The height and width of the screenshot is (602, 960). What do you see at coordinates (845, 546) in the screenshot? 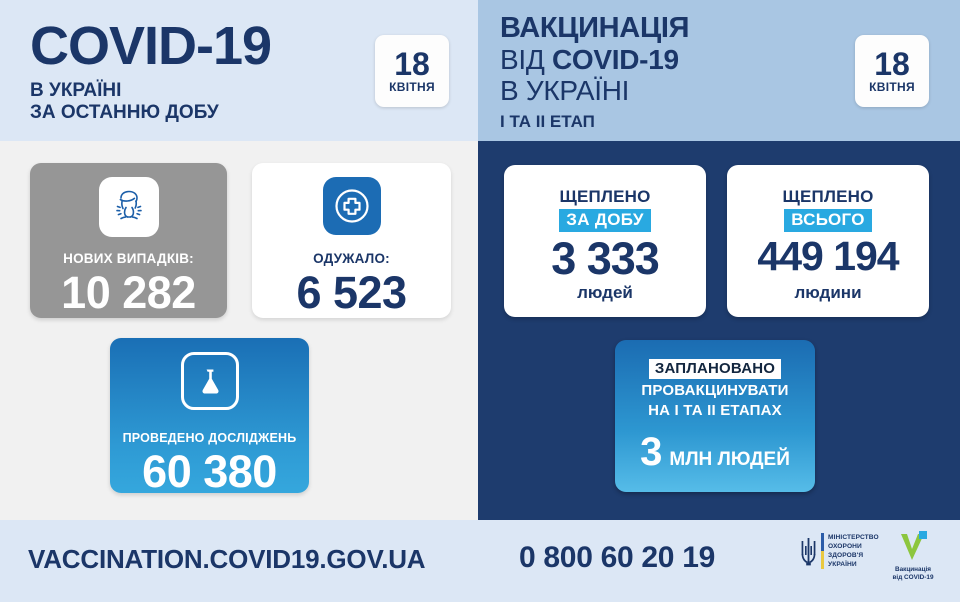
I see `moh-line2: ОХОРОНИ` at bounding box center [845, 546].